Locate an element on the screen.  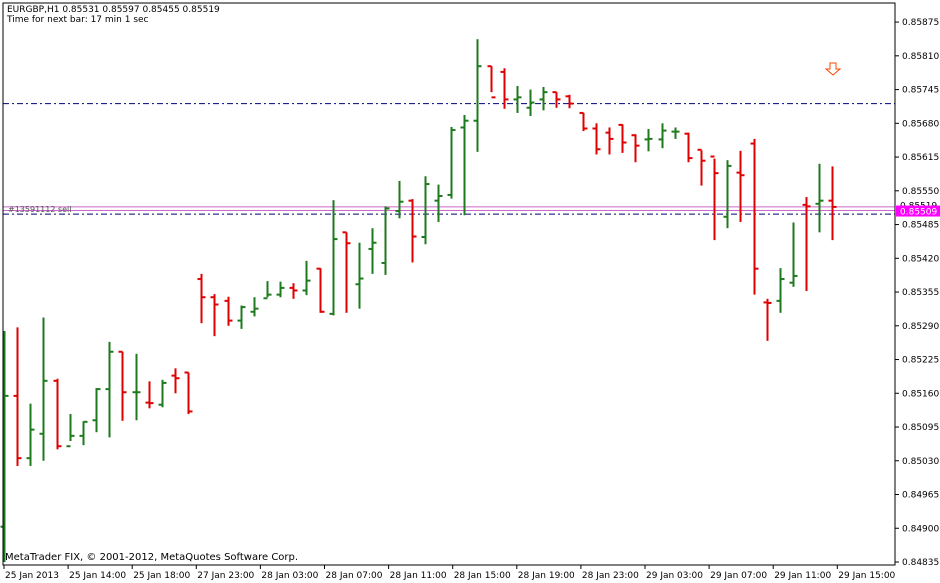
sell-arrow-icon is located at coordinates (833, 69).